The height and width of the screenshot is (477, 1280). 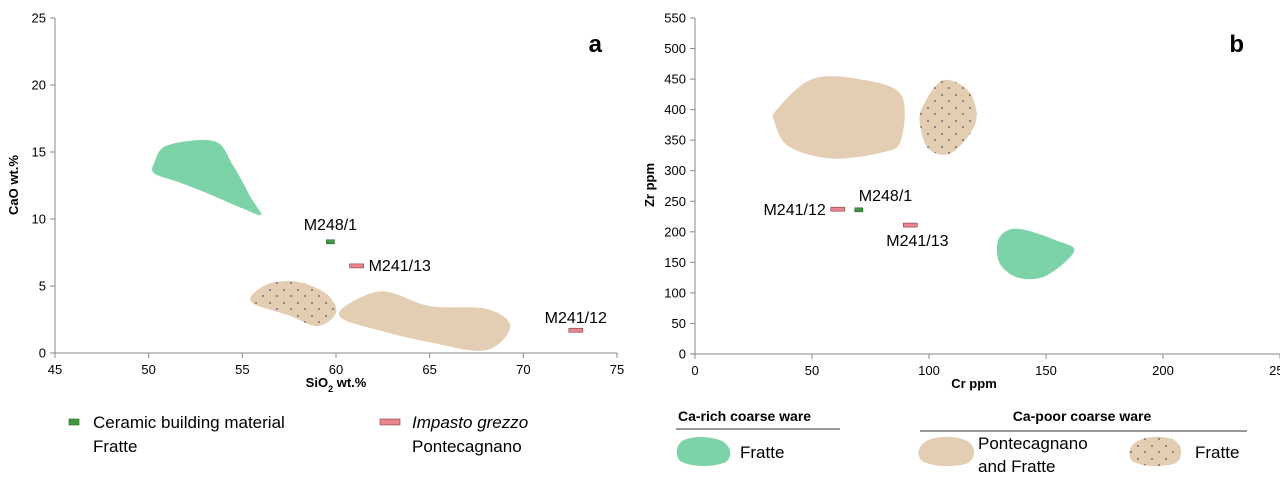 What do you see at coordinates (55, 369) in the screenshot?
I see `x-tick-label: 45` at bounding box center [55, 369].